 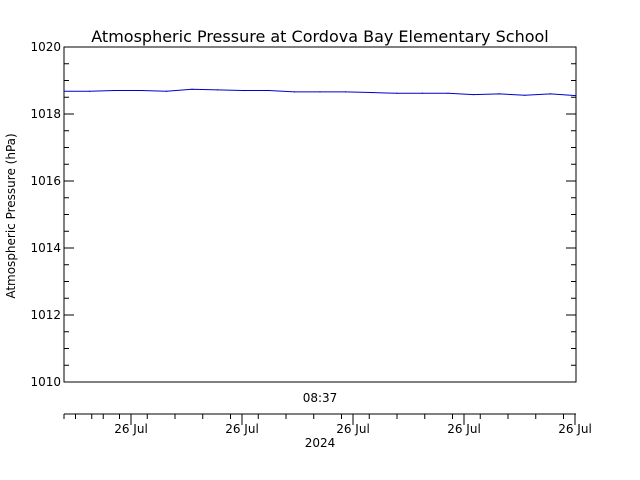 I want to click on time-label: 08:37, so click(x=320, y=398).